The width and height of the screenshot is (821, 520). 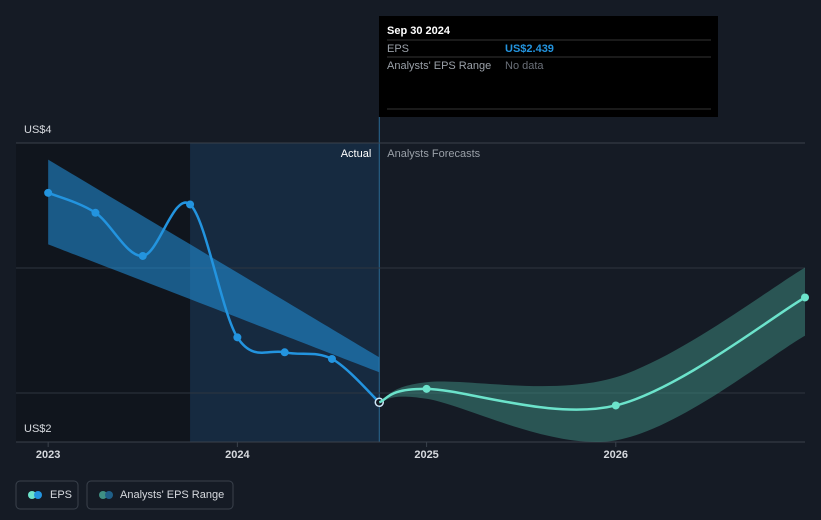 What do you see at coordinates (439, 66) in the screenshot?
I see `tooltip-label: Analysts' EPS Range` at bounding box center [439, 66].